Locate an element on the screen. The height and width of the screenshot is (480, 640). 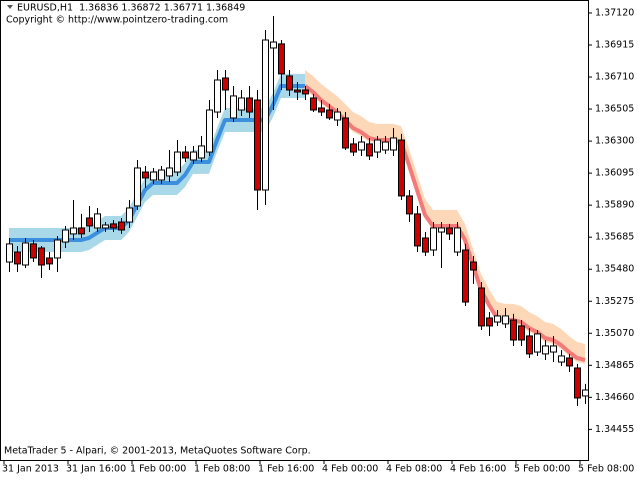
y-tick-label: 1.35070 is located at coordinates (614, 333).